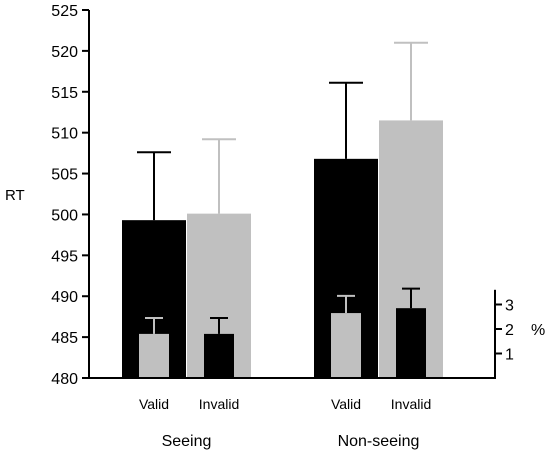 The width and height of the screenshot is (550, 458). Describe the element at coordinates (64, 11) in the screenshot. I see `y-tick-label-525: 525` at that location.